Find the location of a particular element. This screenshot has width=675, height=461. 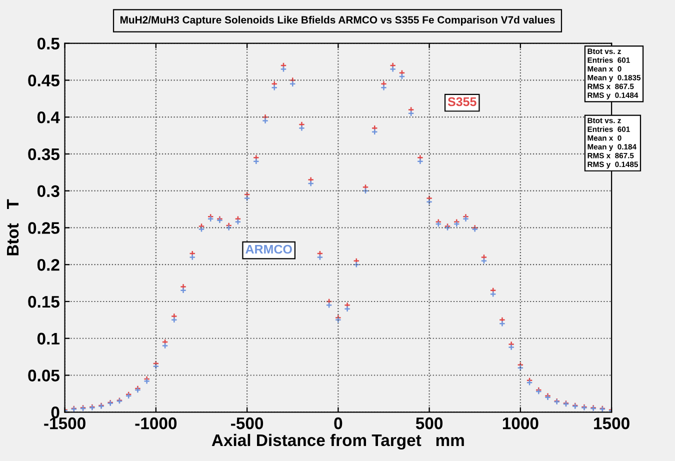

x-axis-title: Axial Distance from Target mm is located at coordinates (338, 442).